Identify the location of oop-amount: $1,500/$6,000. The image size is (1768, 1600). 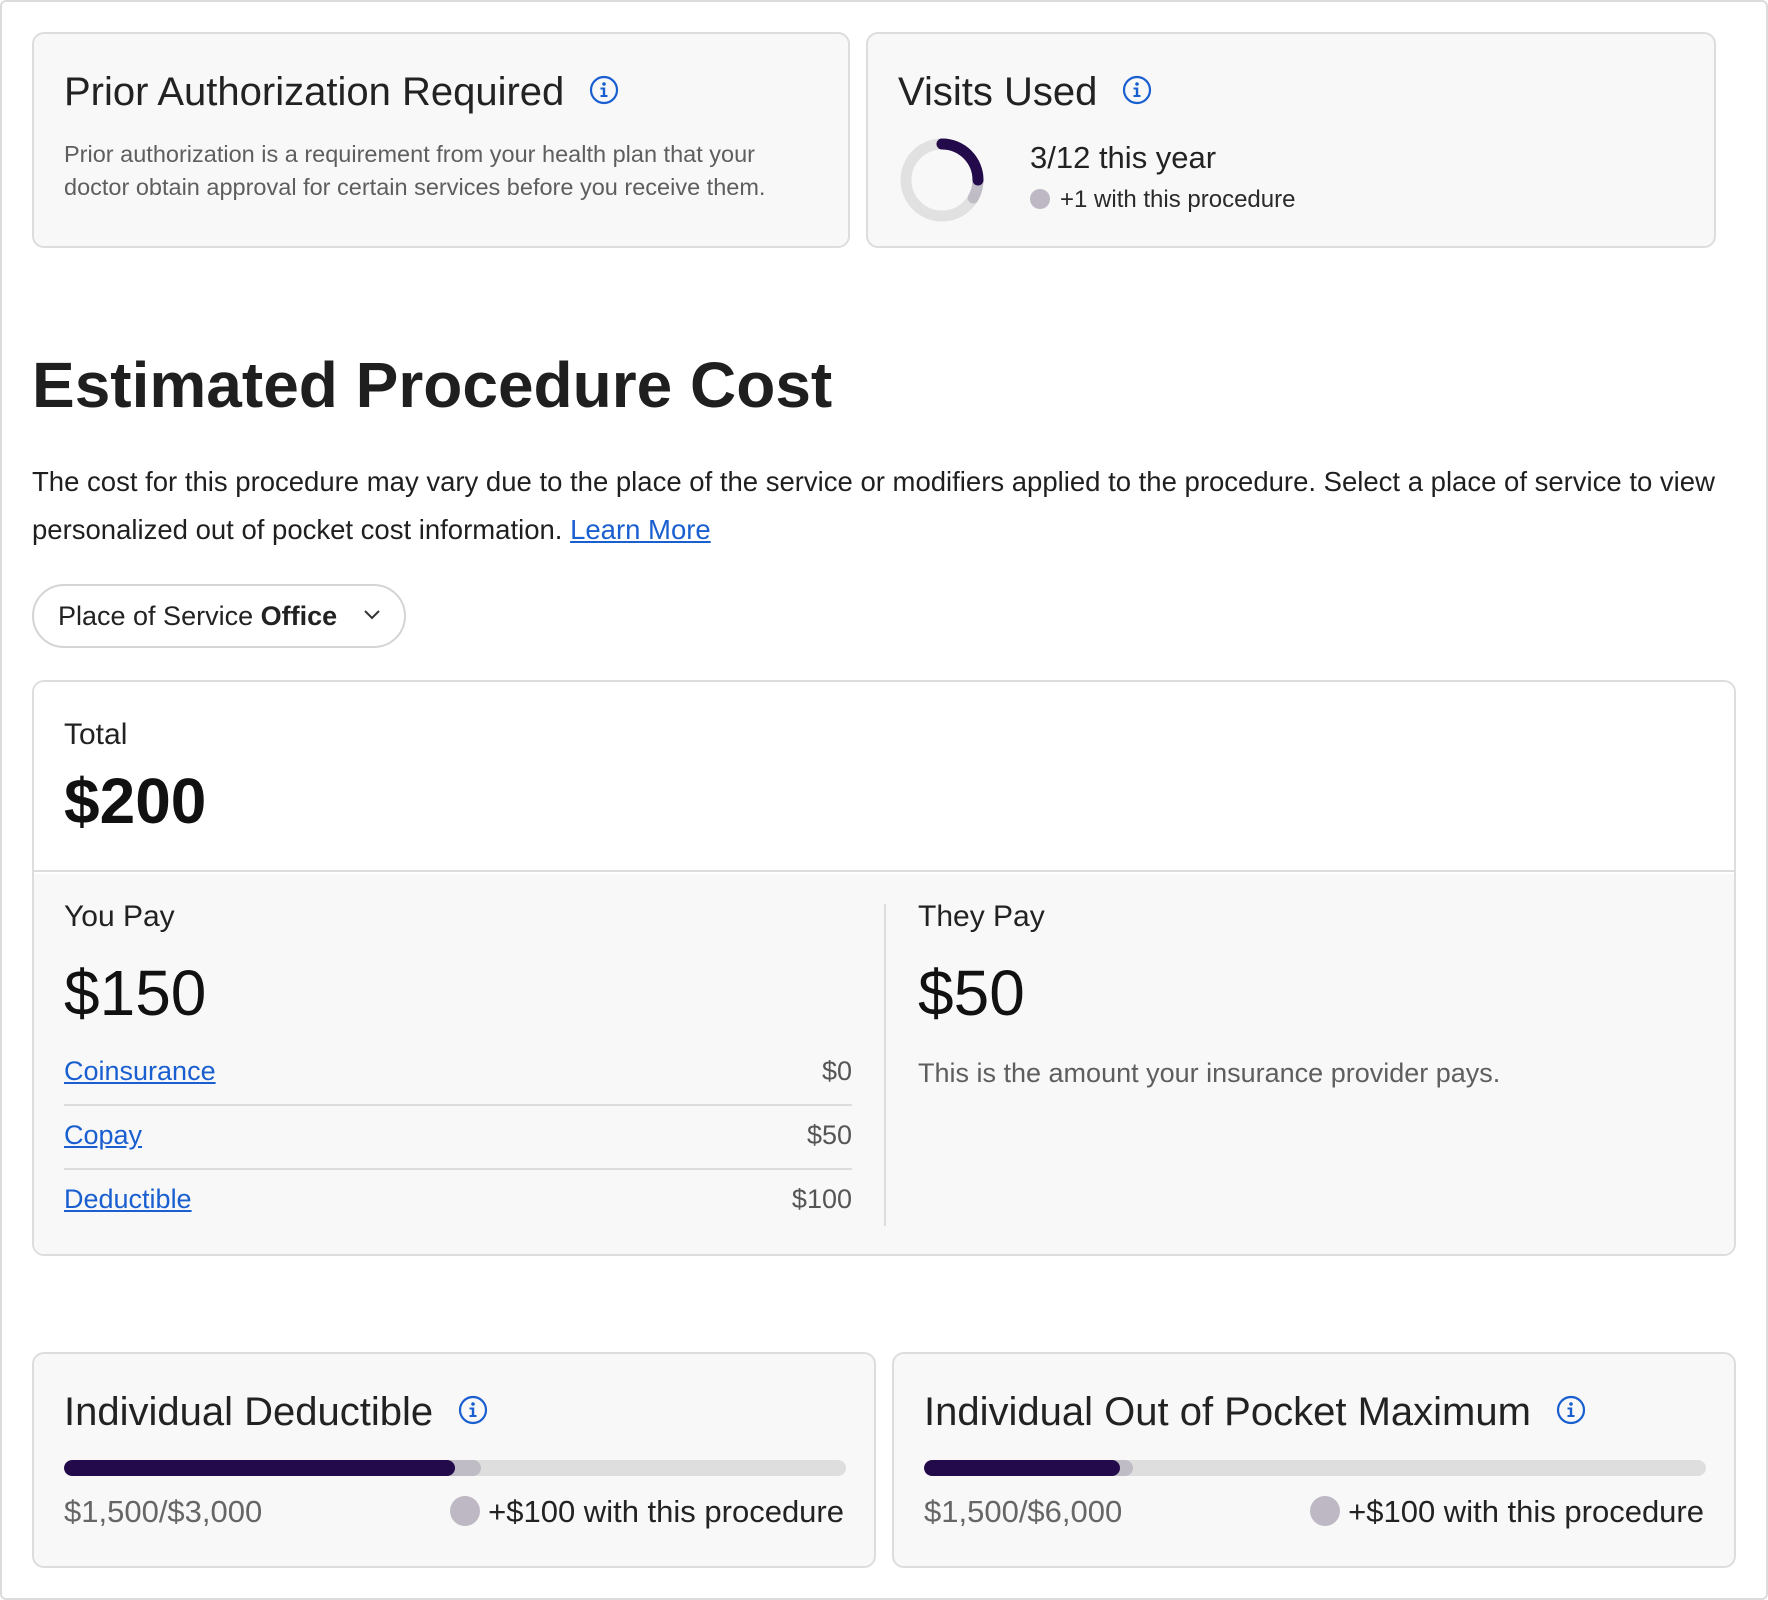
(1023, 1511).